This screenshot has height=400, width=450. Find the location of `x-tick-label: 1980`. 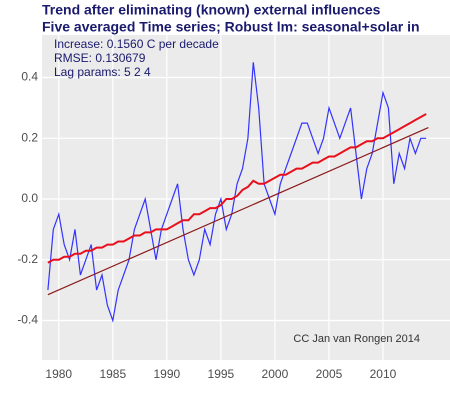

x-tick-label: 1980 is located at coordinates (58, 374).